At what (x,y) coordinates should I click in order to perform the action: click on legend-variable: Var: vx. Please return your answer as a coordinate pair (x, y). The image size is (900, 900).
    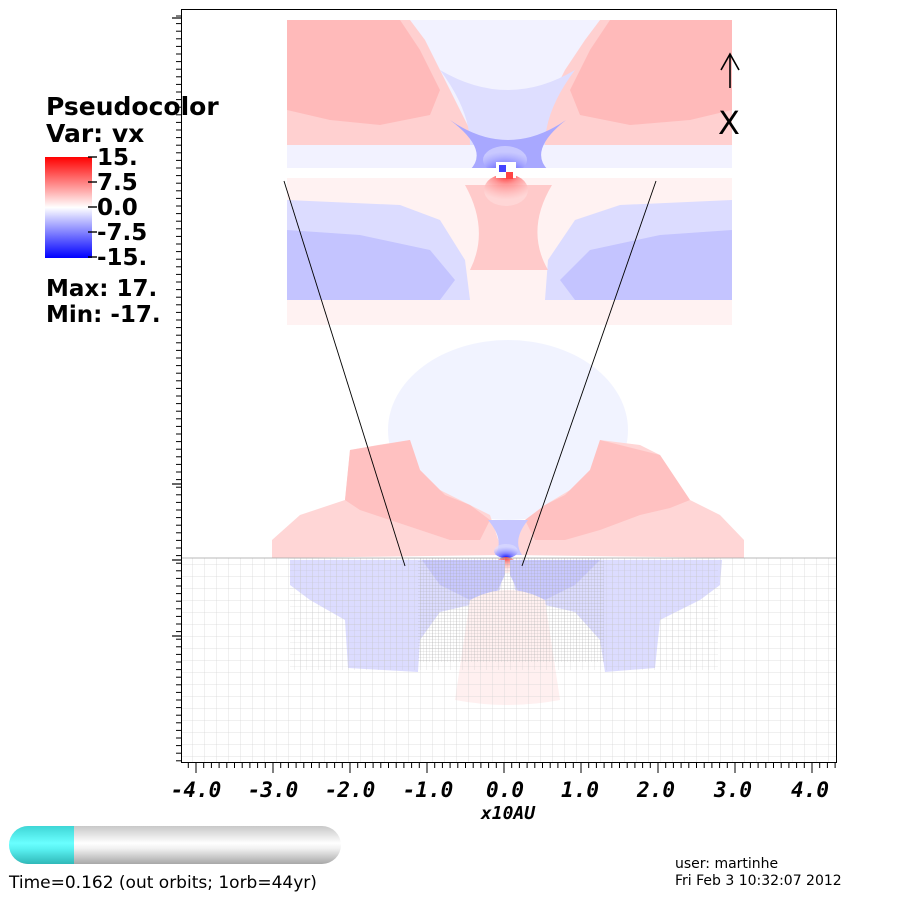
    Looking at the image, I should click on (95, 133).